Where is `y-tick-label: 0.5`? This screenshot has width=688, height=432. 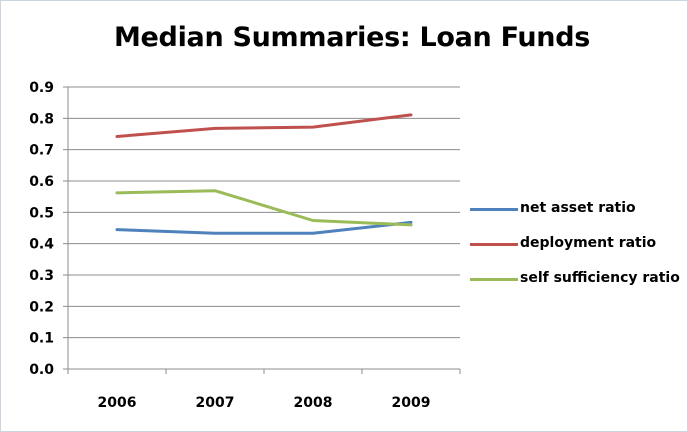 y-tick-label: 0.5 is located at coordinates (41, 213).